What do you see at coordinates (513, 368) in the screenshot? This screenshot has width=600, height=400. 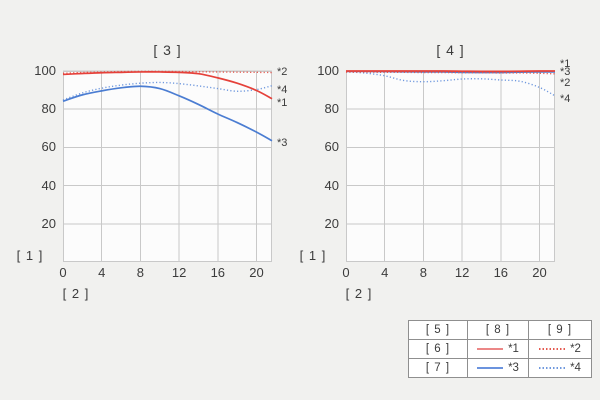 I see `legend-entry-label: *3` at bounding box center [513, 368].